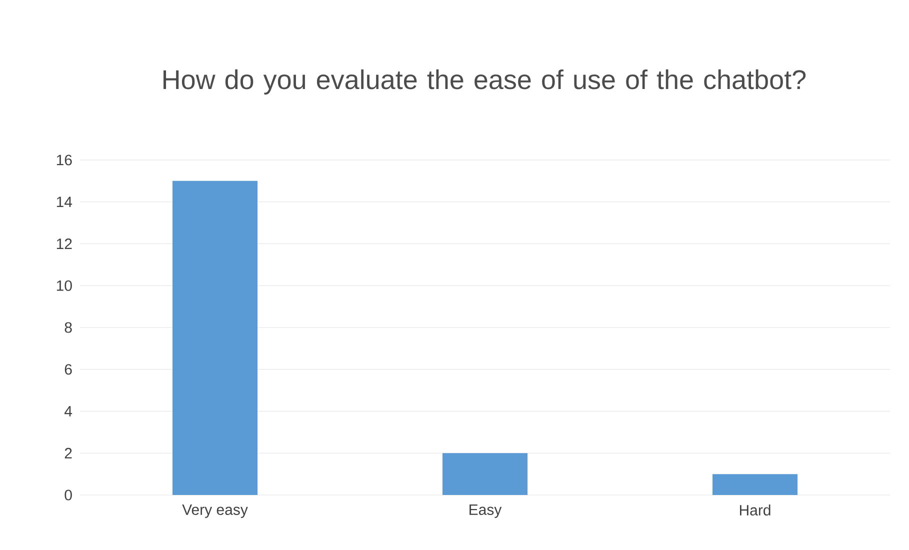  What do you see at coordinates (485, 82) in the screenshot?
I see `chart-title: How do you evaluate the ease of use of the chatbot?` at bounding box center [485, 82].